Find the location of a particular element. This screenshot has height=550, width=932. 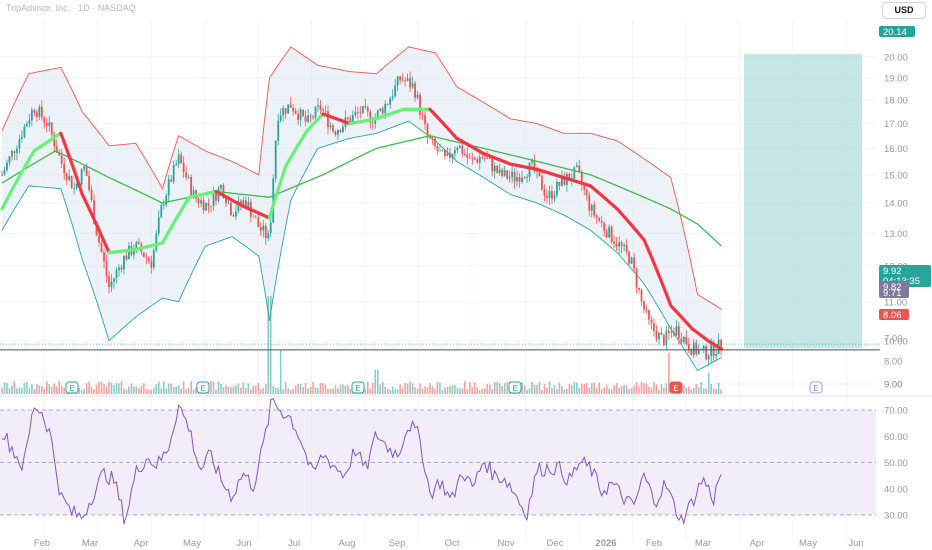

time-tick-label: Aug is located at coordinates (347, 543).